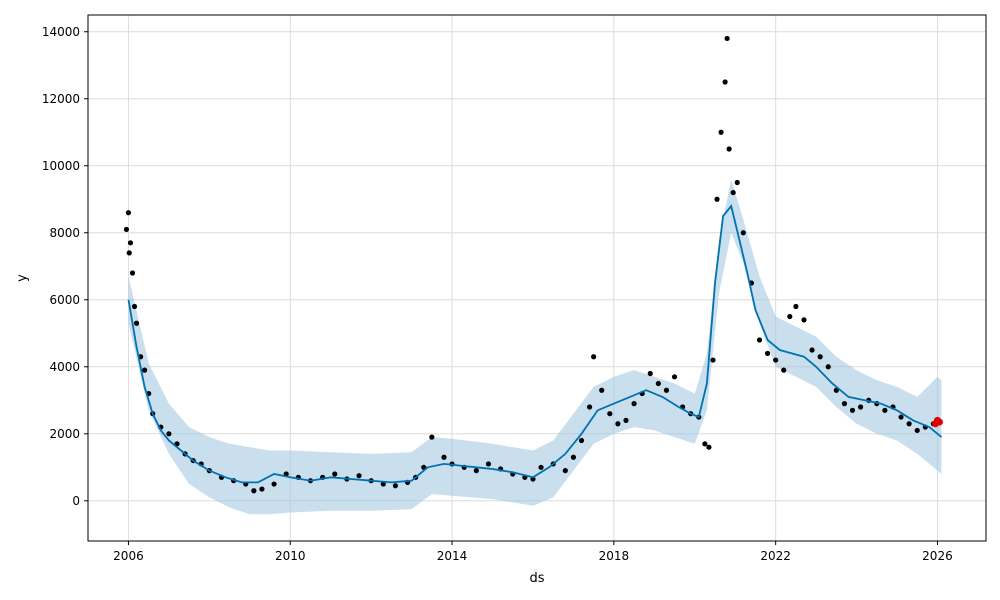 The width and height of the screenshot is (1000, 600). I want to click on y-tick-label: 0, so click(76, 501).